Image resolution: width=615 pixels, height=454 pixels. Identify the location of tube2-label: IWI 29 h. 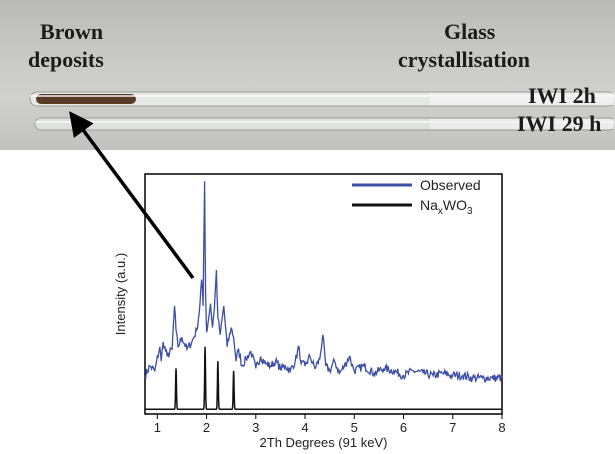
(559, 123).